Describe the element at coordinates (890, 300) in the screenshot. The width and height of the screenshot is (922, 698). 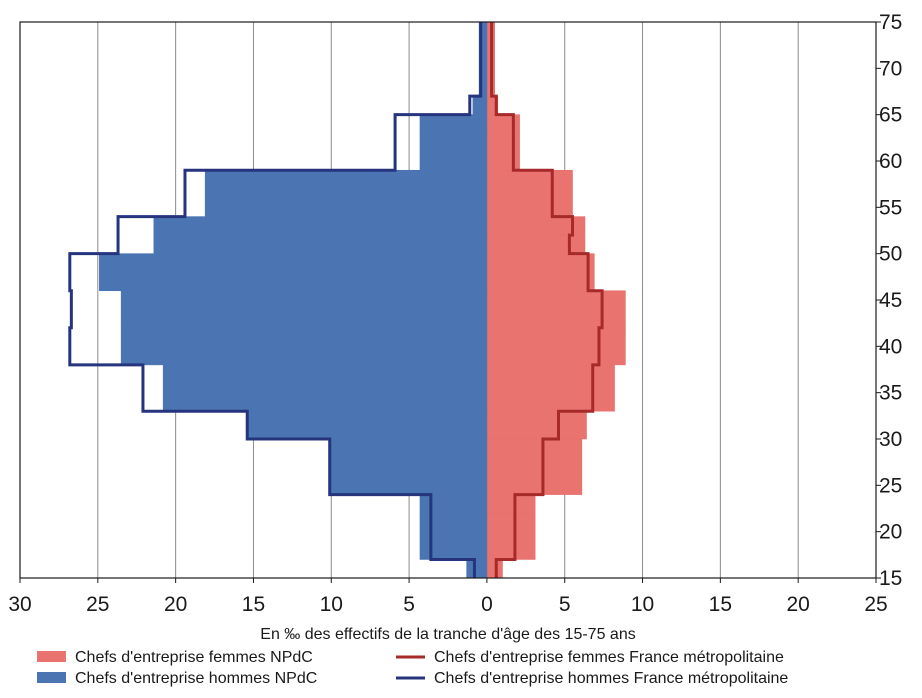
I see `y-tick-label: 45` at that location.